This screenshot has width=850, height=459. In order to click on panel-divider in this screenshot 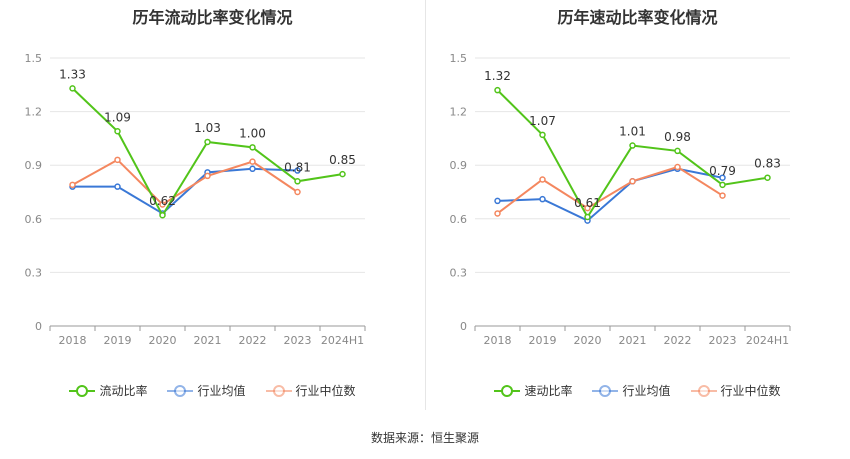, I will do `click(425, 205)`.